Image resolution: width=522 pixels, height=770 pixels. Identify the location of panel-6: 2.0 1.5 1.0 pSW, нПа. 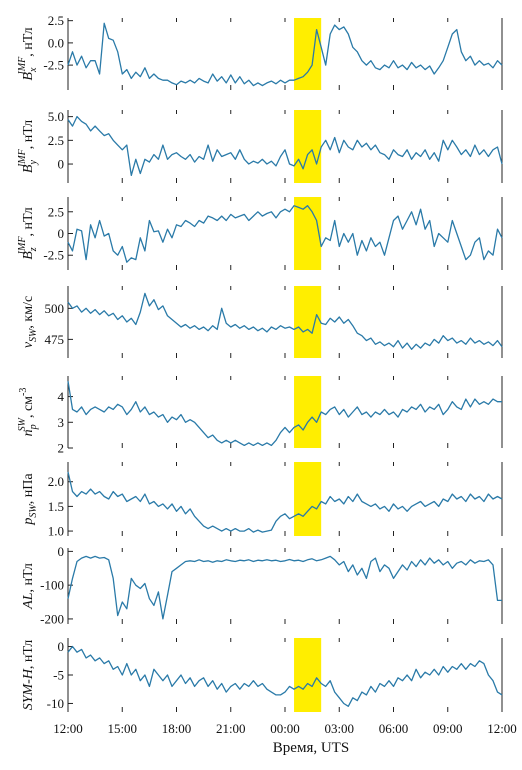
(262, 500).